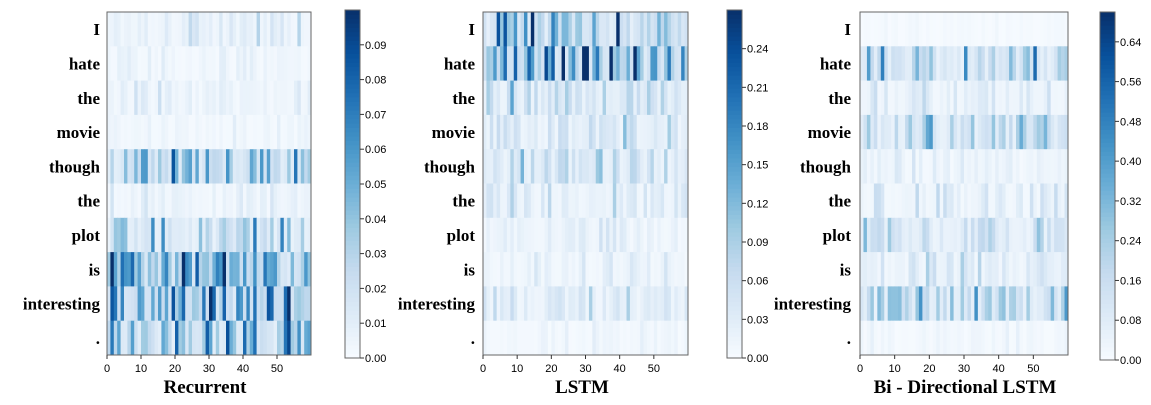 This screenshot has height=405, width=1151. I want to click on colorbar-tick-label: 0.16, so click(1130, 281).